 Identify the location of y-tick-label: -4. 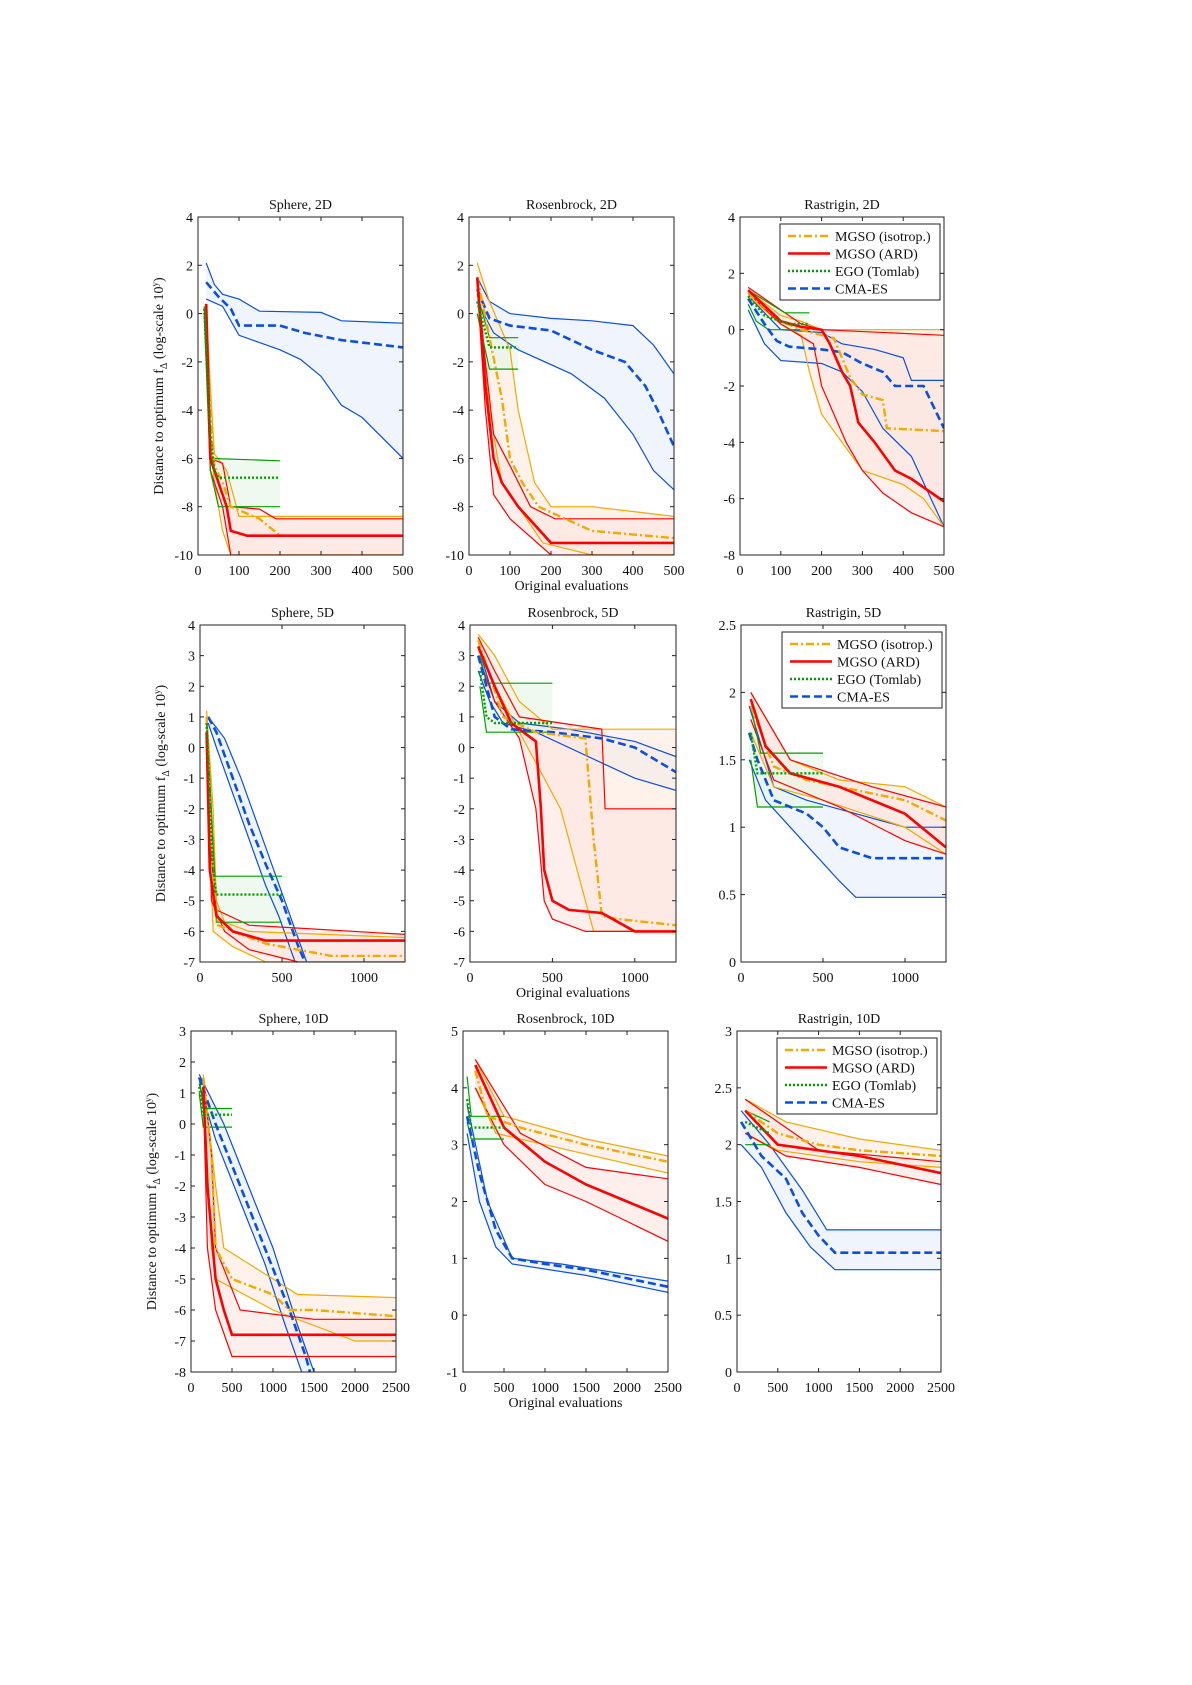
(180, 1249).